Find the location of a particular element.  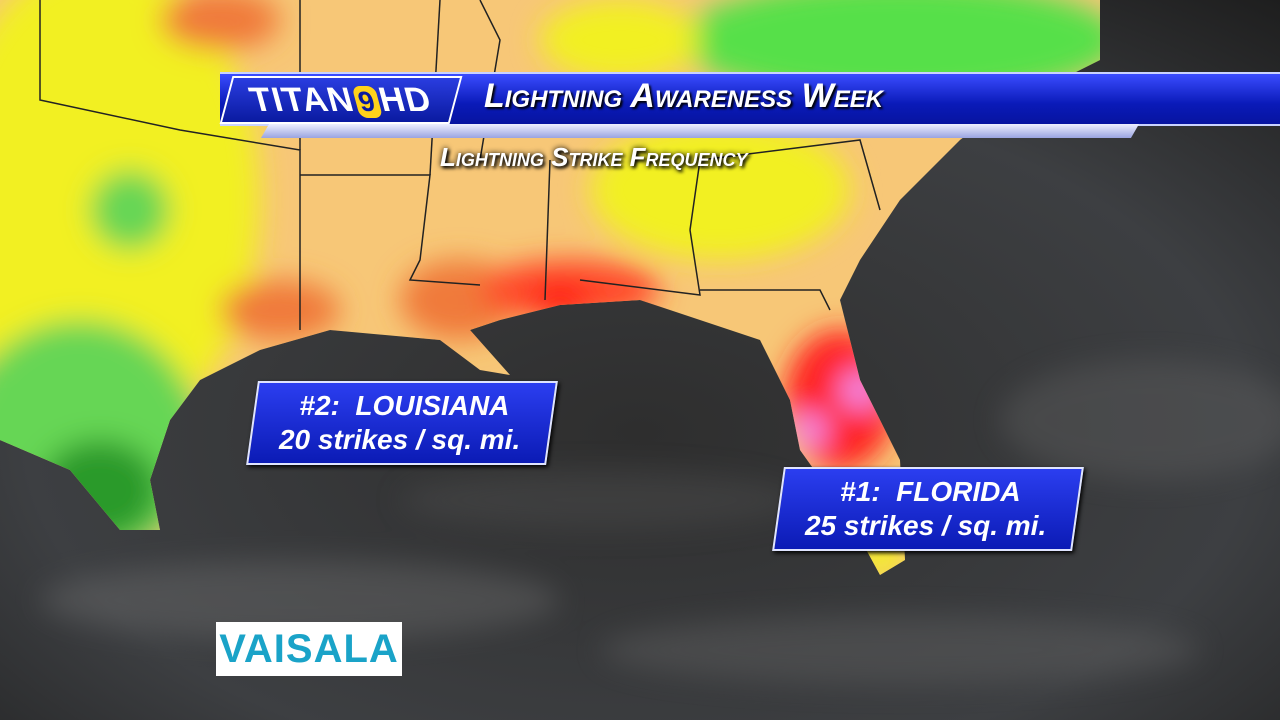

logo-name: TITAN is located at coordinates (302, 99).